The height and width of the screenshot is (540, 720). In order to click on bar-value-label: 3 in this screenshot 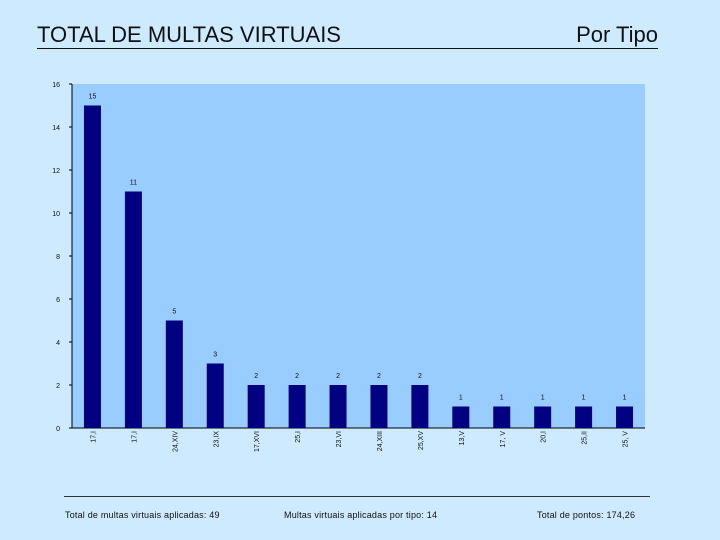, I will do `click(215, 355)`.